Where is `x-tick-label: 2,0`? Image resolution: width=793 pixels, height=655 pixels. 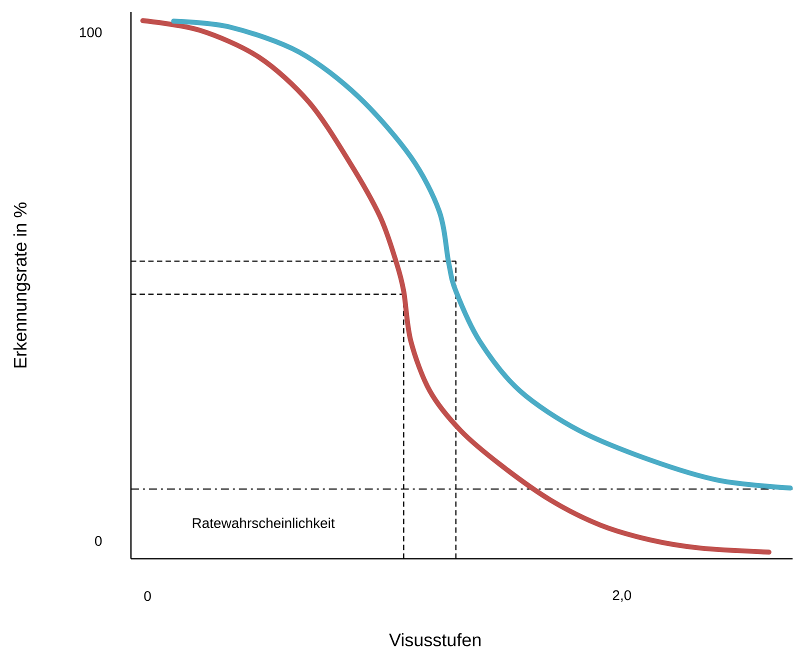
x-tick-label: 2,0 is located at coordinates (622, 596).